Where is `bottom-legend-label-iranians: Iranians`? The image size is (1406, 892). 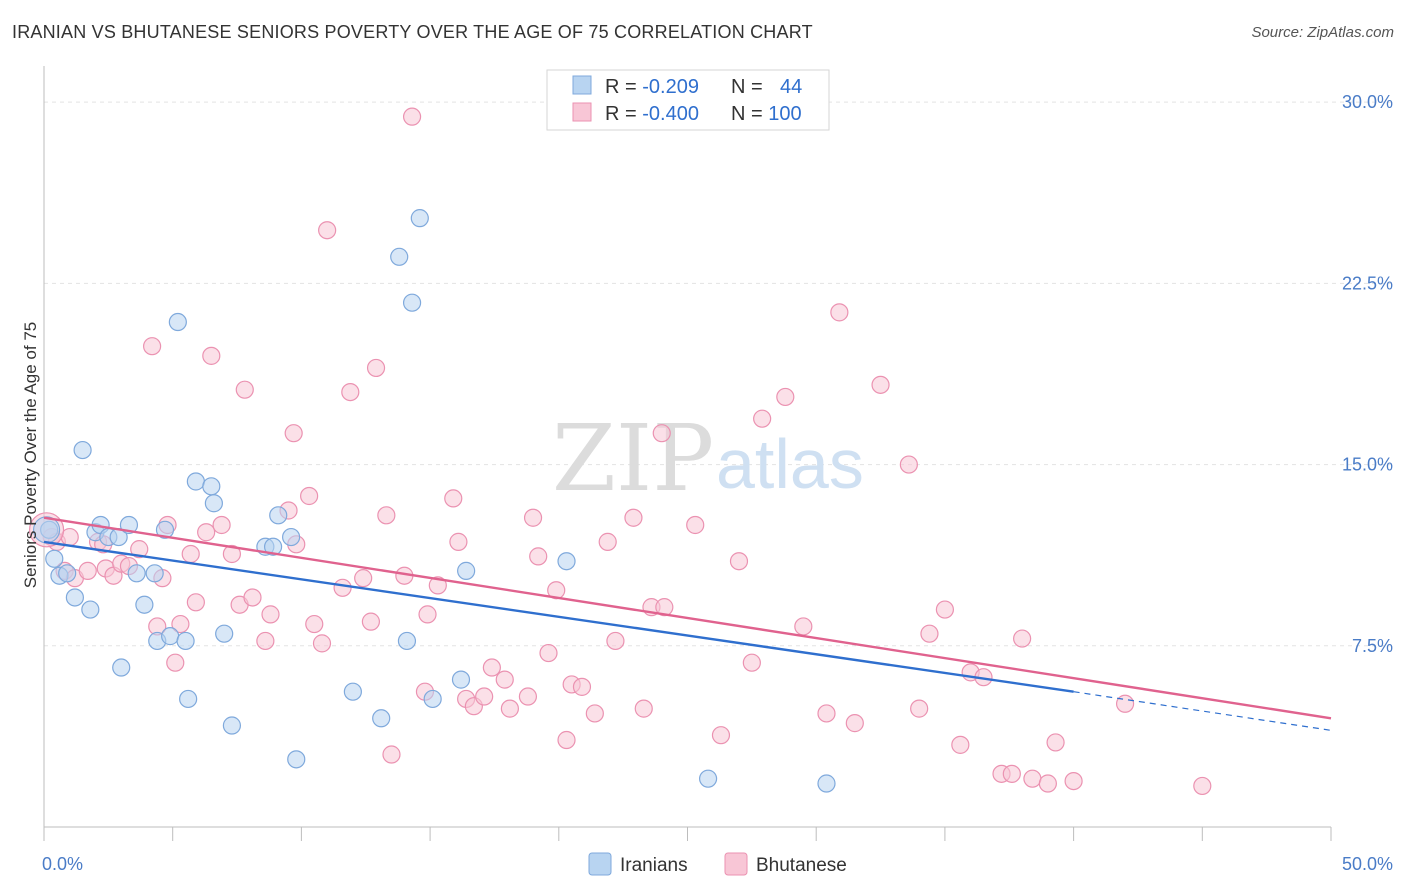 bottom-legend-label-iranians: Iranians is located at coordinates (654, 865).